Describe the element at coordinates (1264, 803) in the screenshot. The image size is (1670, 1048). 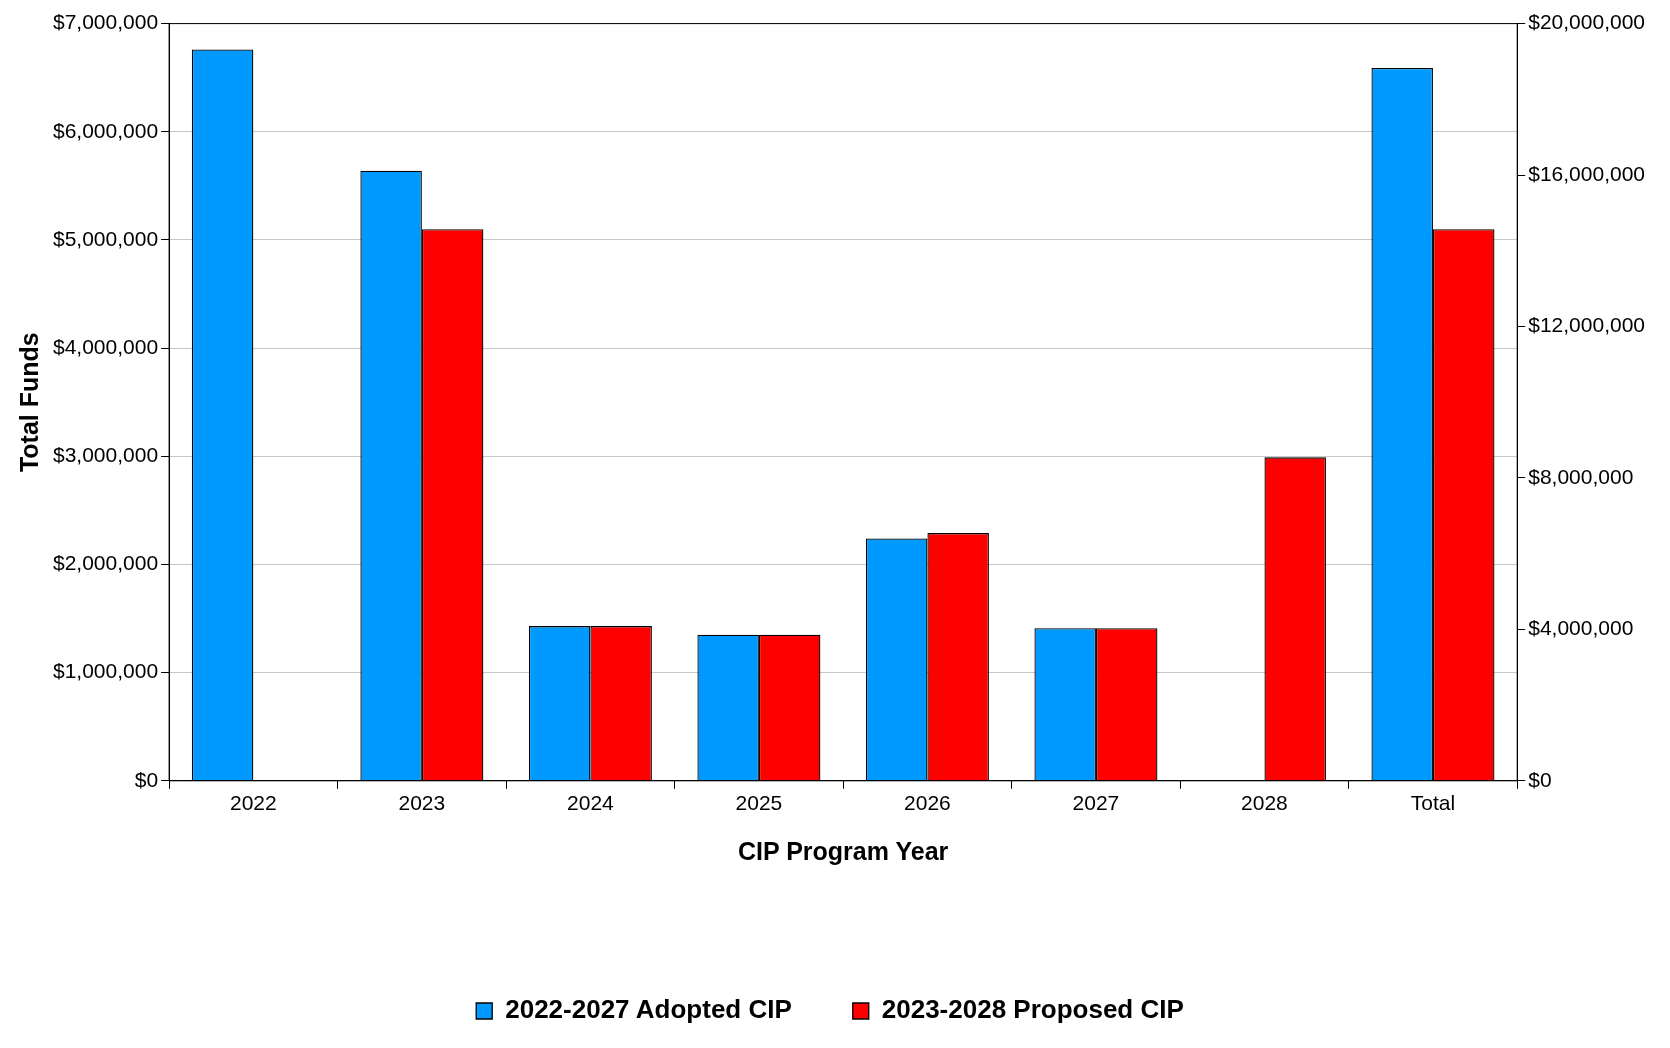
I see `x-tick-label: 2028` at that location.